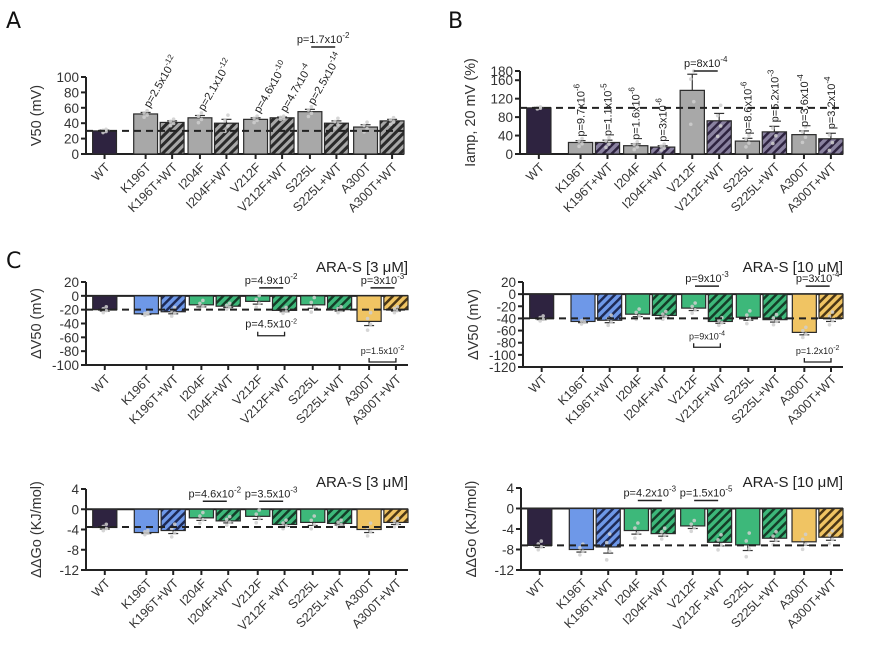 The height and width of the screenshot is (653, 874). Describe the element at coordinates (294, 322) in the screenshot. I see `p-value-exponent: -2` at that location.